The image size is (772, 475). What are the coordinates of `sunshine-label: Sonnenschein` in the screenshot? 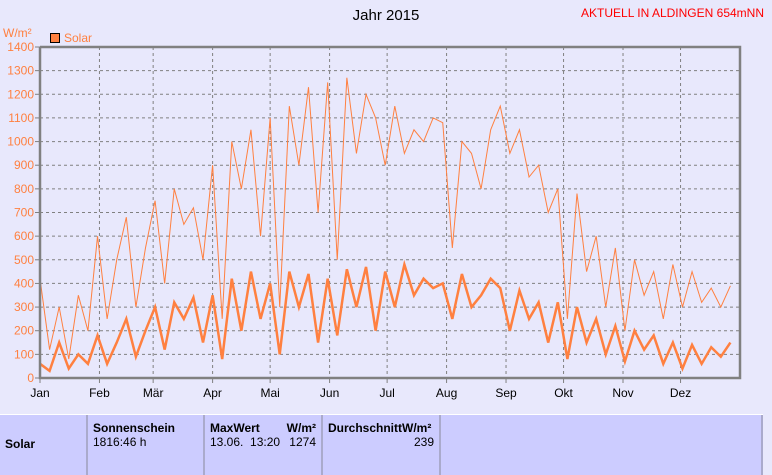 It's located at (134, 428).